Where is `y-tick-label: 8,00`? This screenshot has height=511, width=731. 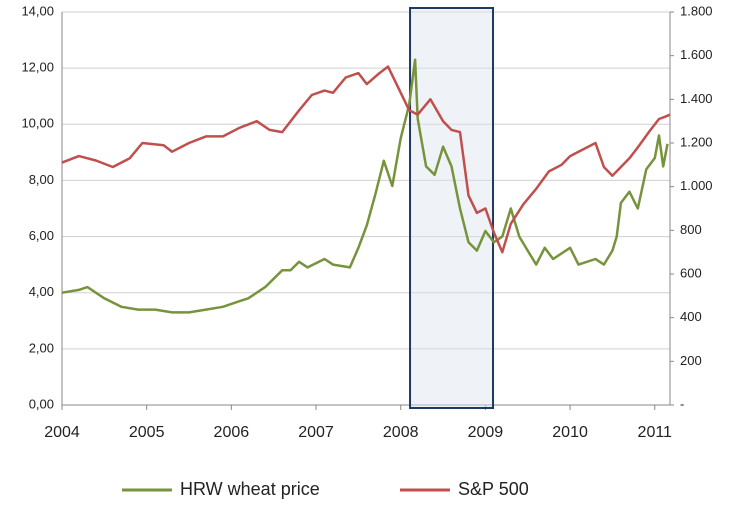 y-tick-label: 8,00 is located at coordinates (41, 179).